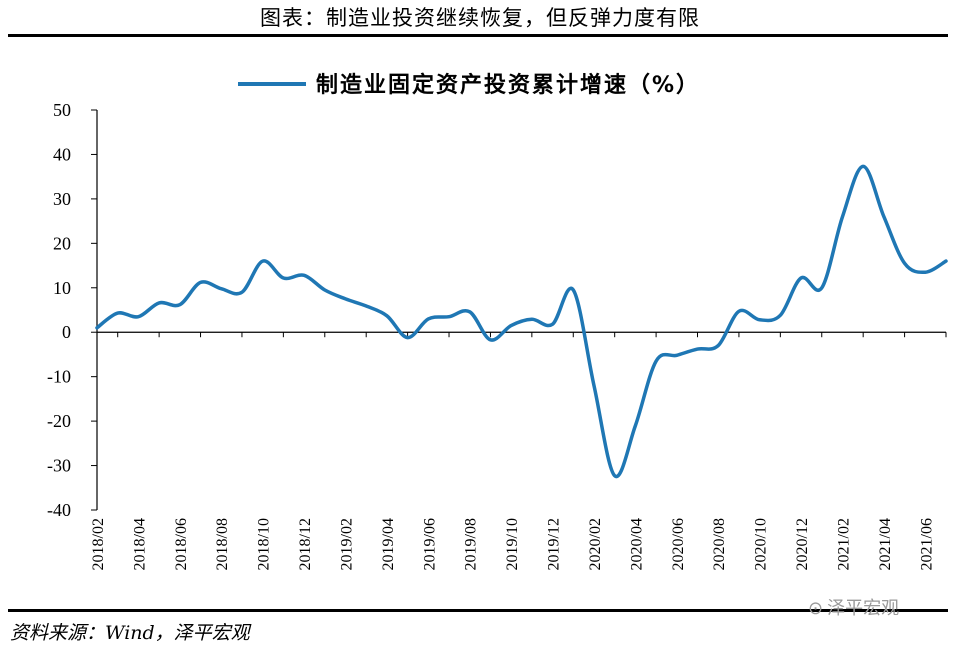  I want to click on x-tick-label: 2021/02, so click(843, 544).